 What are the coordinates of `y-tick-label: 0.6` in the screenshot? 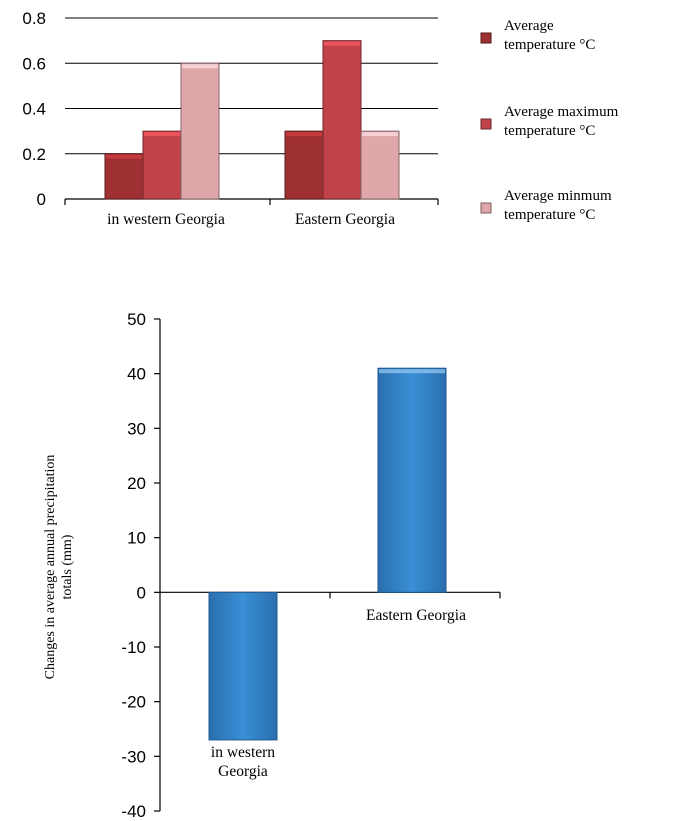 It's located at (34, 63).